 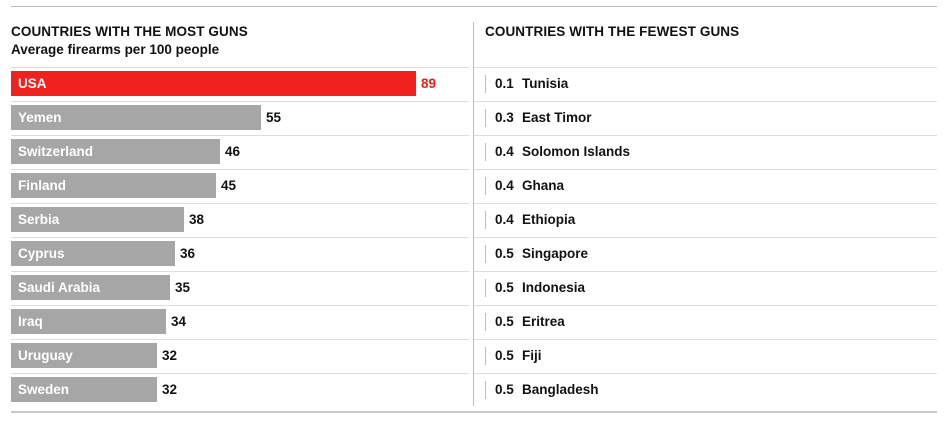 What do you see at coordinates (705, 117) in the screenshot?
I see `fewest-row: 0.3 East Timor` at bounding box center [705, 117].